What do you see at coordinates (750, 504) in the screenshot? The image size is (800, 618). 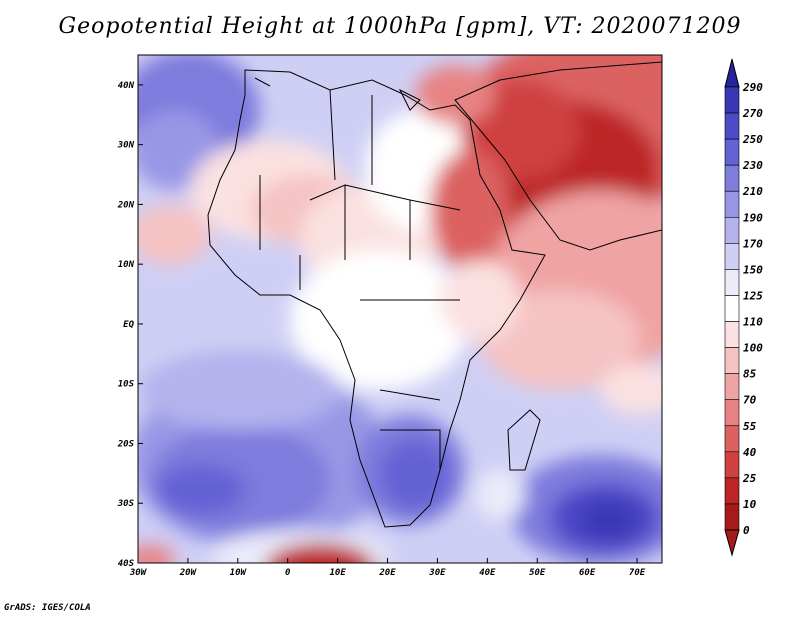 I see `colorbar-label: 10` at bounding box center [750, 504].